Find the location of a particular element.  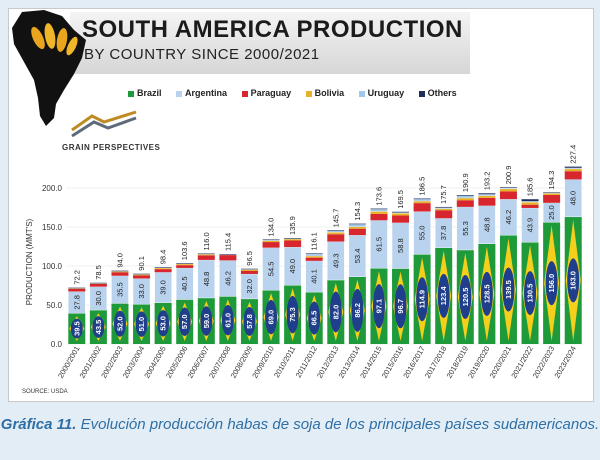

chart-subtitle: BY COUNTRY SINCE 2000/2021 is located at coordinates (202, 54).